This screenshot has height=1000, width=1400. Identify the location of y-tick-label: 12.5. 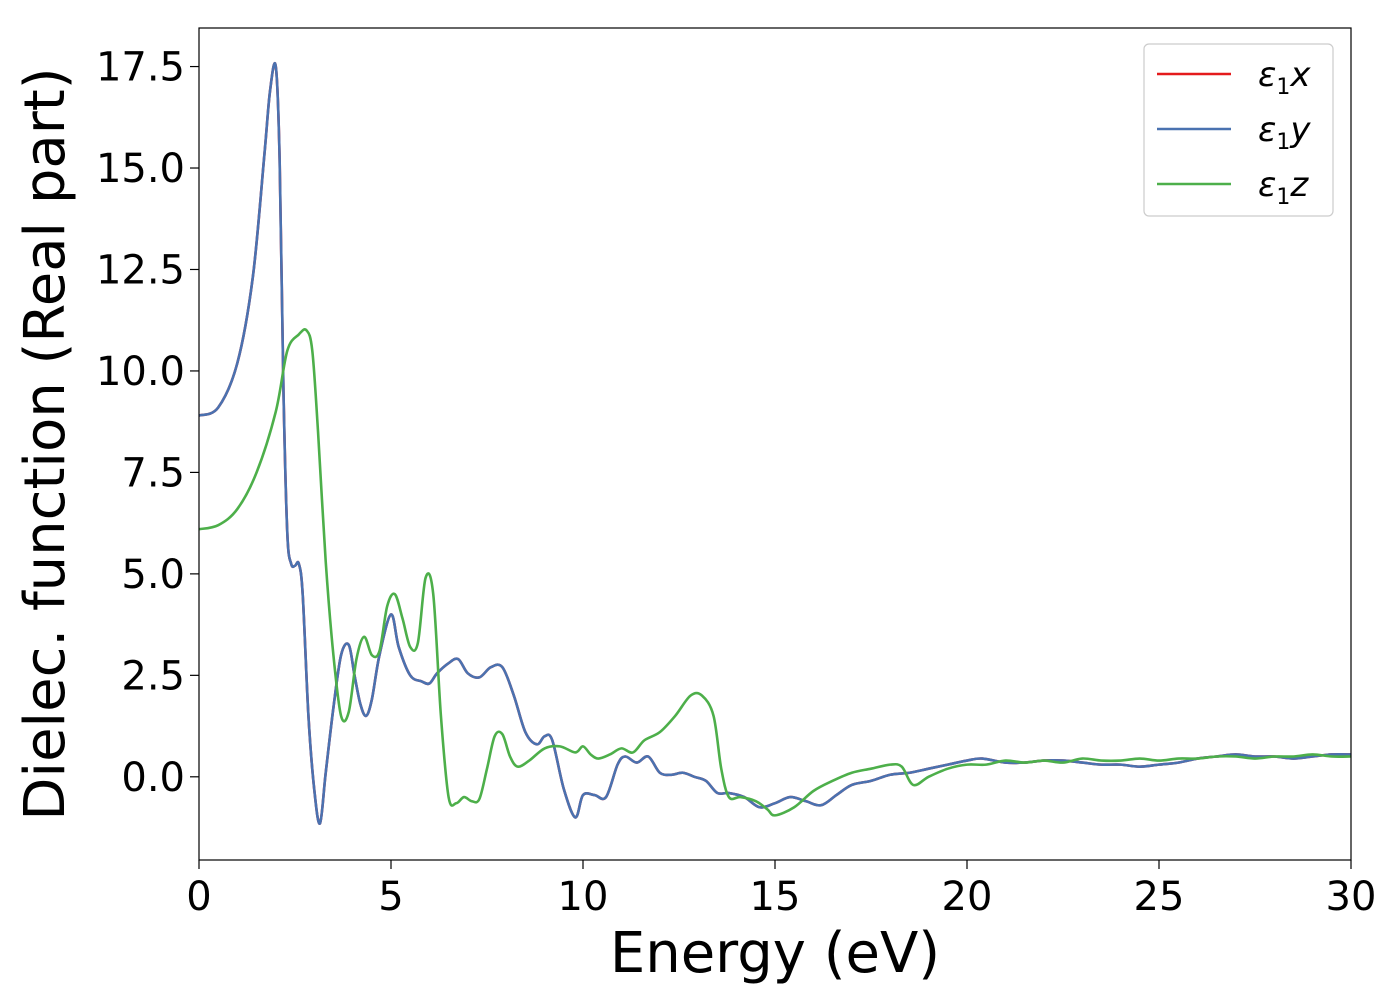
(140, 270).